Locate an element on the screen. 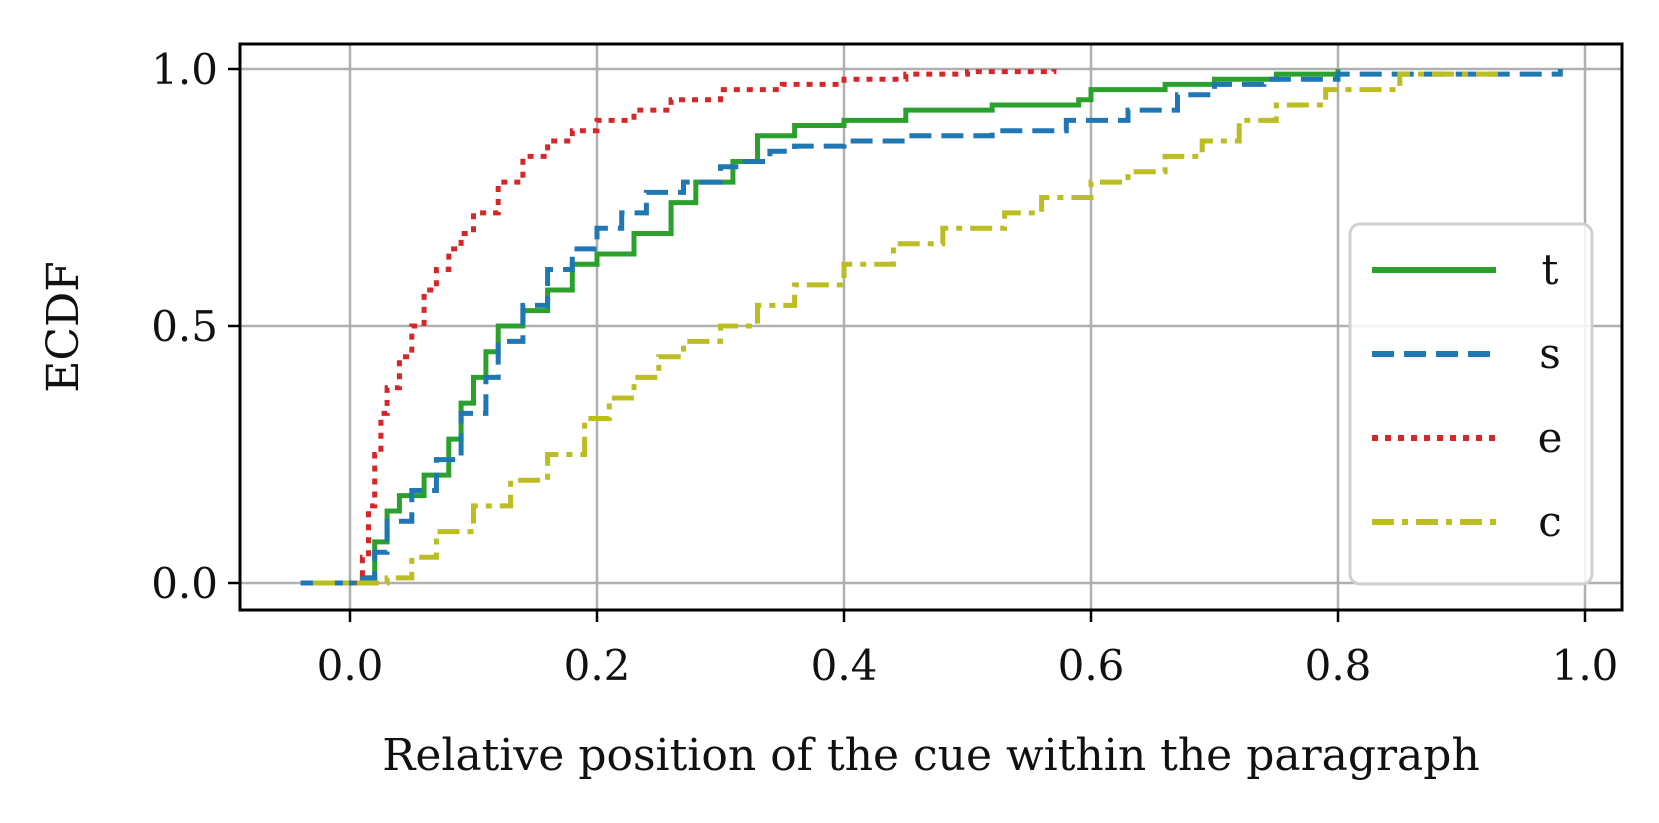 The image size is (1659, 823). y-tick-label: 1.0 is located at coordinates (184, 69).